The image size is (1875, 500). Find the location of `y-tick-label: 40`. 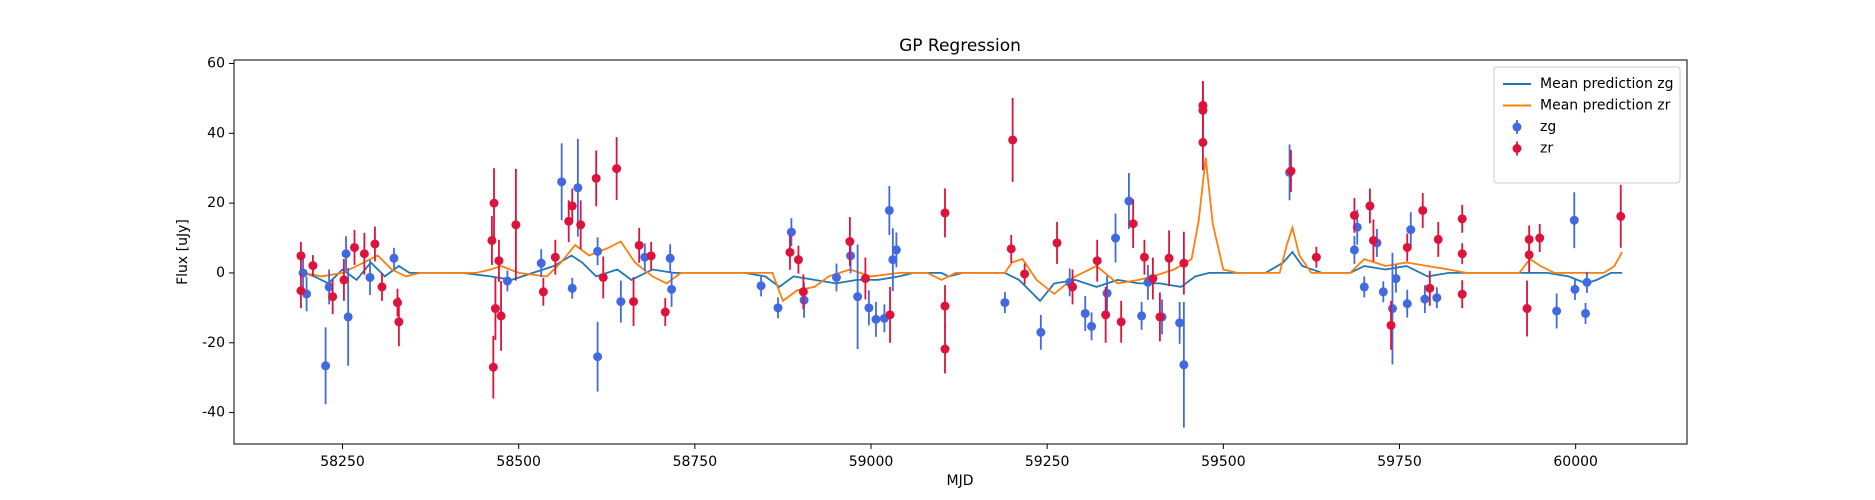

y-tick-label: 40 is located at coordinates (216, 133).